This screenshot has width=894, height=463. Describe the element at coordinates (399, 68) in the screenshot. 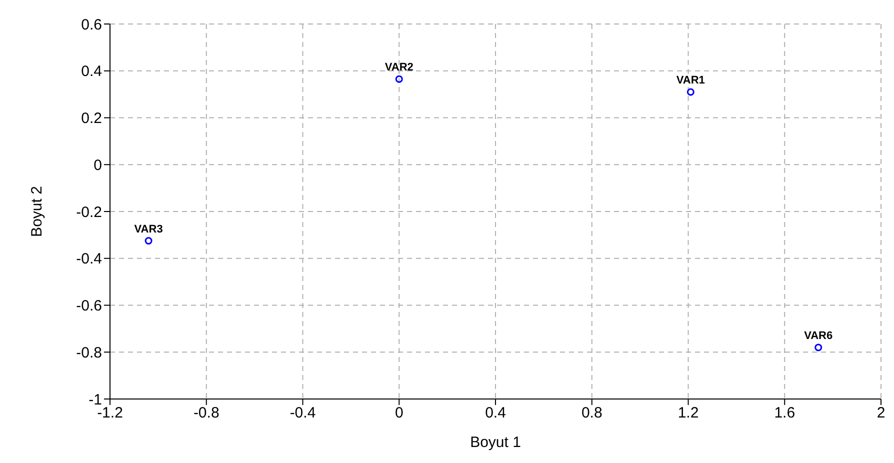

I see `series-label: VAR2` at that location.